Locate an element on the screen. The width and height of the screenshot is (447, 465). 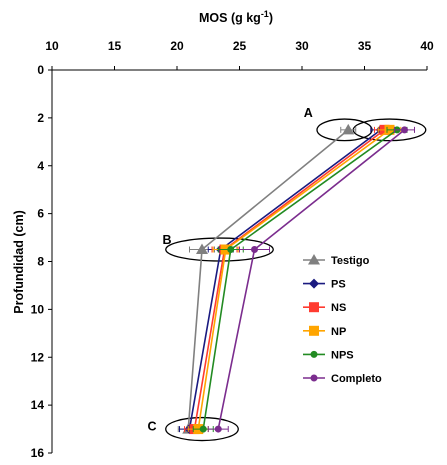
legend: Testigo PS NS NP NPS Completo is located at coordinates (342, 319).